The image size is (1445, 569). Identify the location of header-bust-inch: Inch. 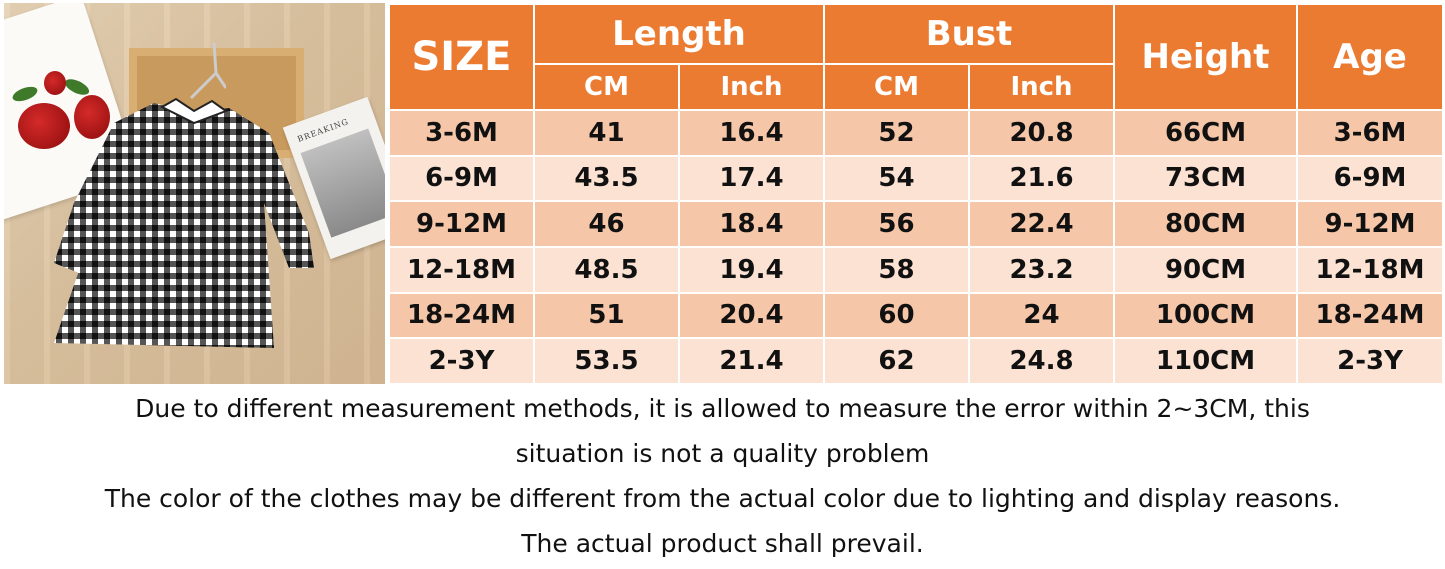
(1042, 87).